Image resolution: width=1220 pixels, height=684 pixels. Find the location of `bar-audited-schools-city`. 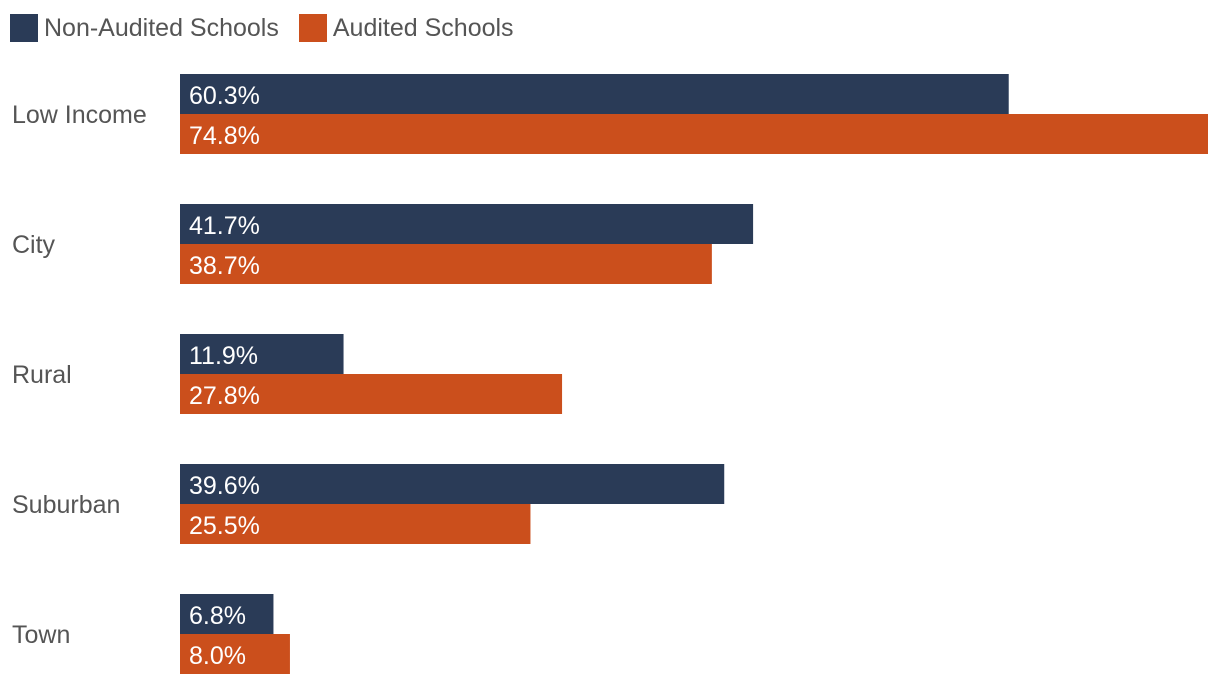

bar-audited-schools-city is located at coordinates (446, 264).